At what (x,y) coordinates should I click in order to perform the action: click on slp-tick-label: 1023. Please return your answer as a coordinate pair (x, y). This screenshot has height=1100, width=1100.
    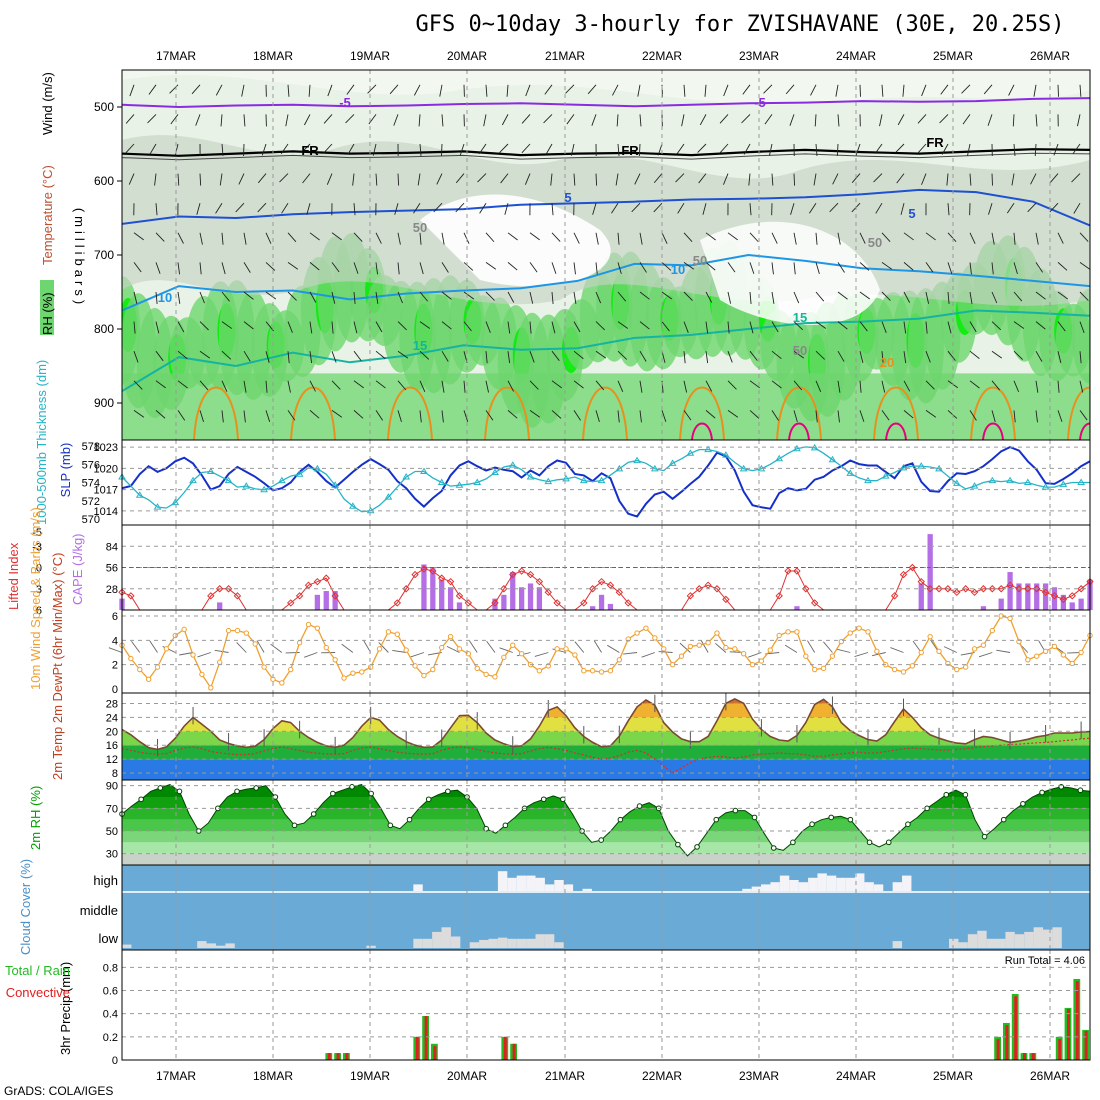
    Looking at the image, I should click on (106, 448).